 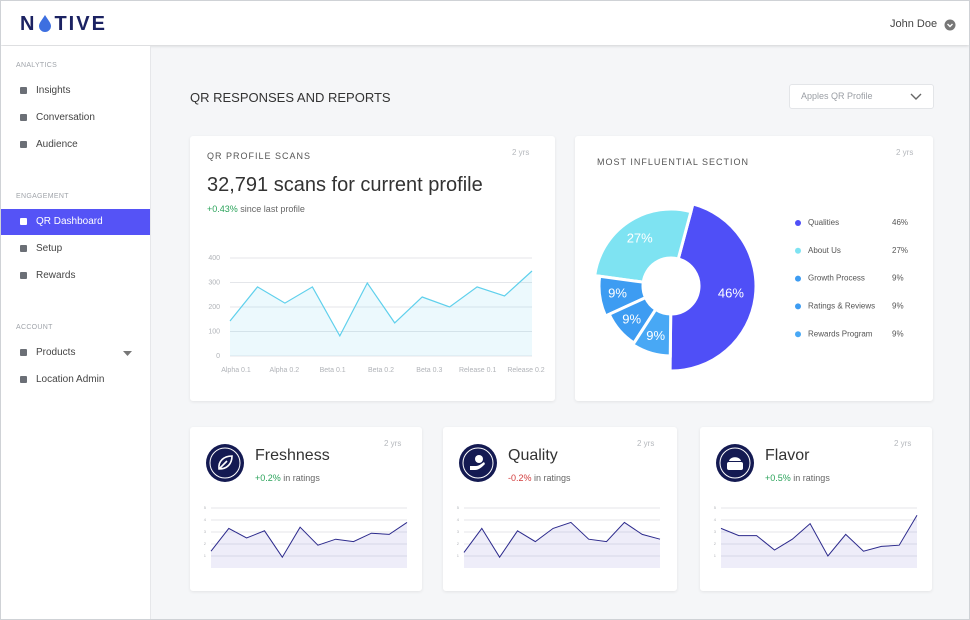 I want to click on nav-item: QR Dashboard, so click(x=75, y=222).